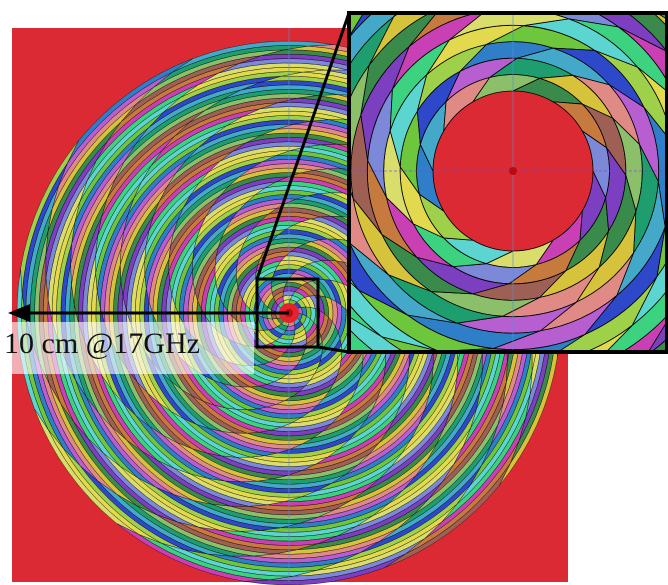 The height and width of the screenshot is (585, 668). I want to click on dimension-label: 10 cm @17GHz, so click(102, 343).